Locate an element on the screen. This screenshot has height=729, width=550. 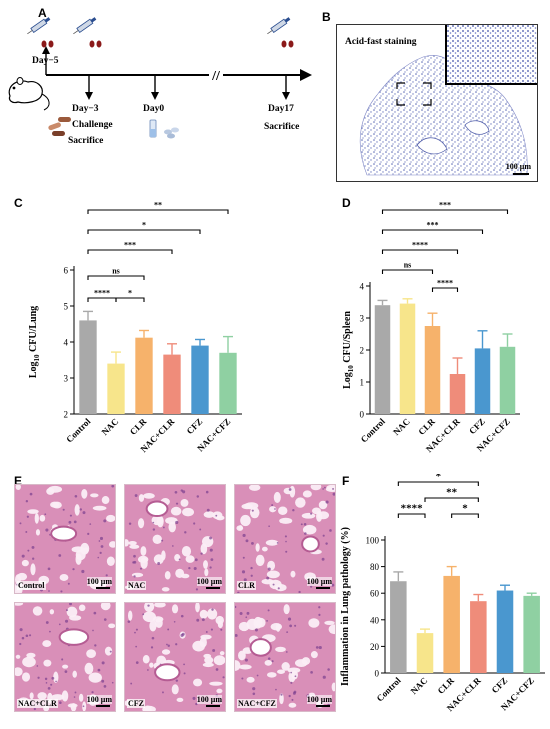
day17-sacrifice-label: Sacrifice is located at coordinates (282, 127).